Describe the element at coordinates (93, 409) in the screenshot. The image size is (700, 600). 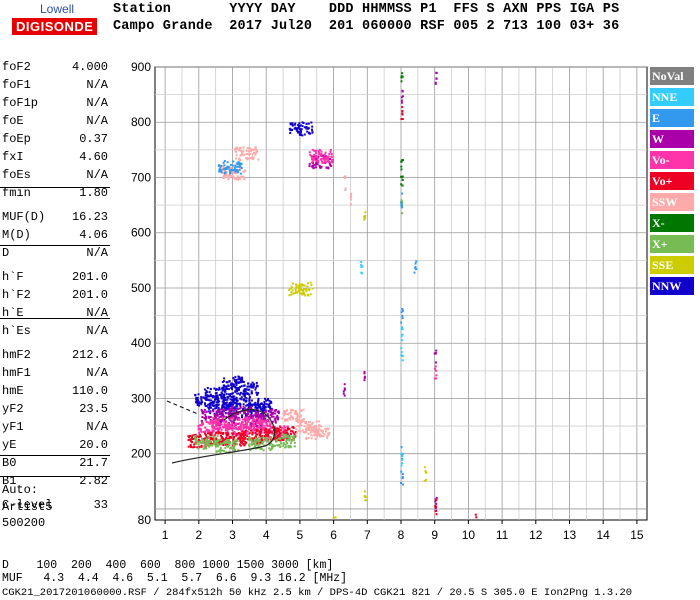
I see `param-value: 23.5` at that location.